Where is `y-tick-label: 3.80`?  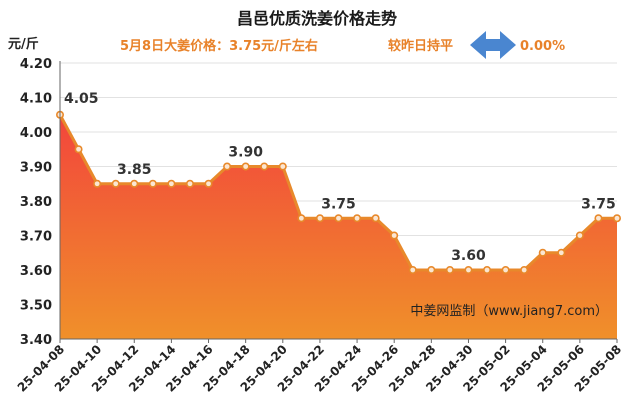
y-tick-label: 3.80 is located at coordinates (36, 202).